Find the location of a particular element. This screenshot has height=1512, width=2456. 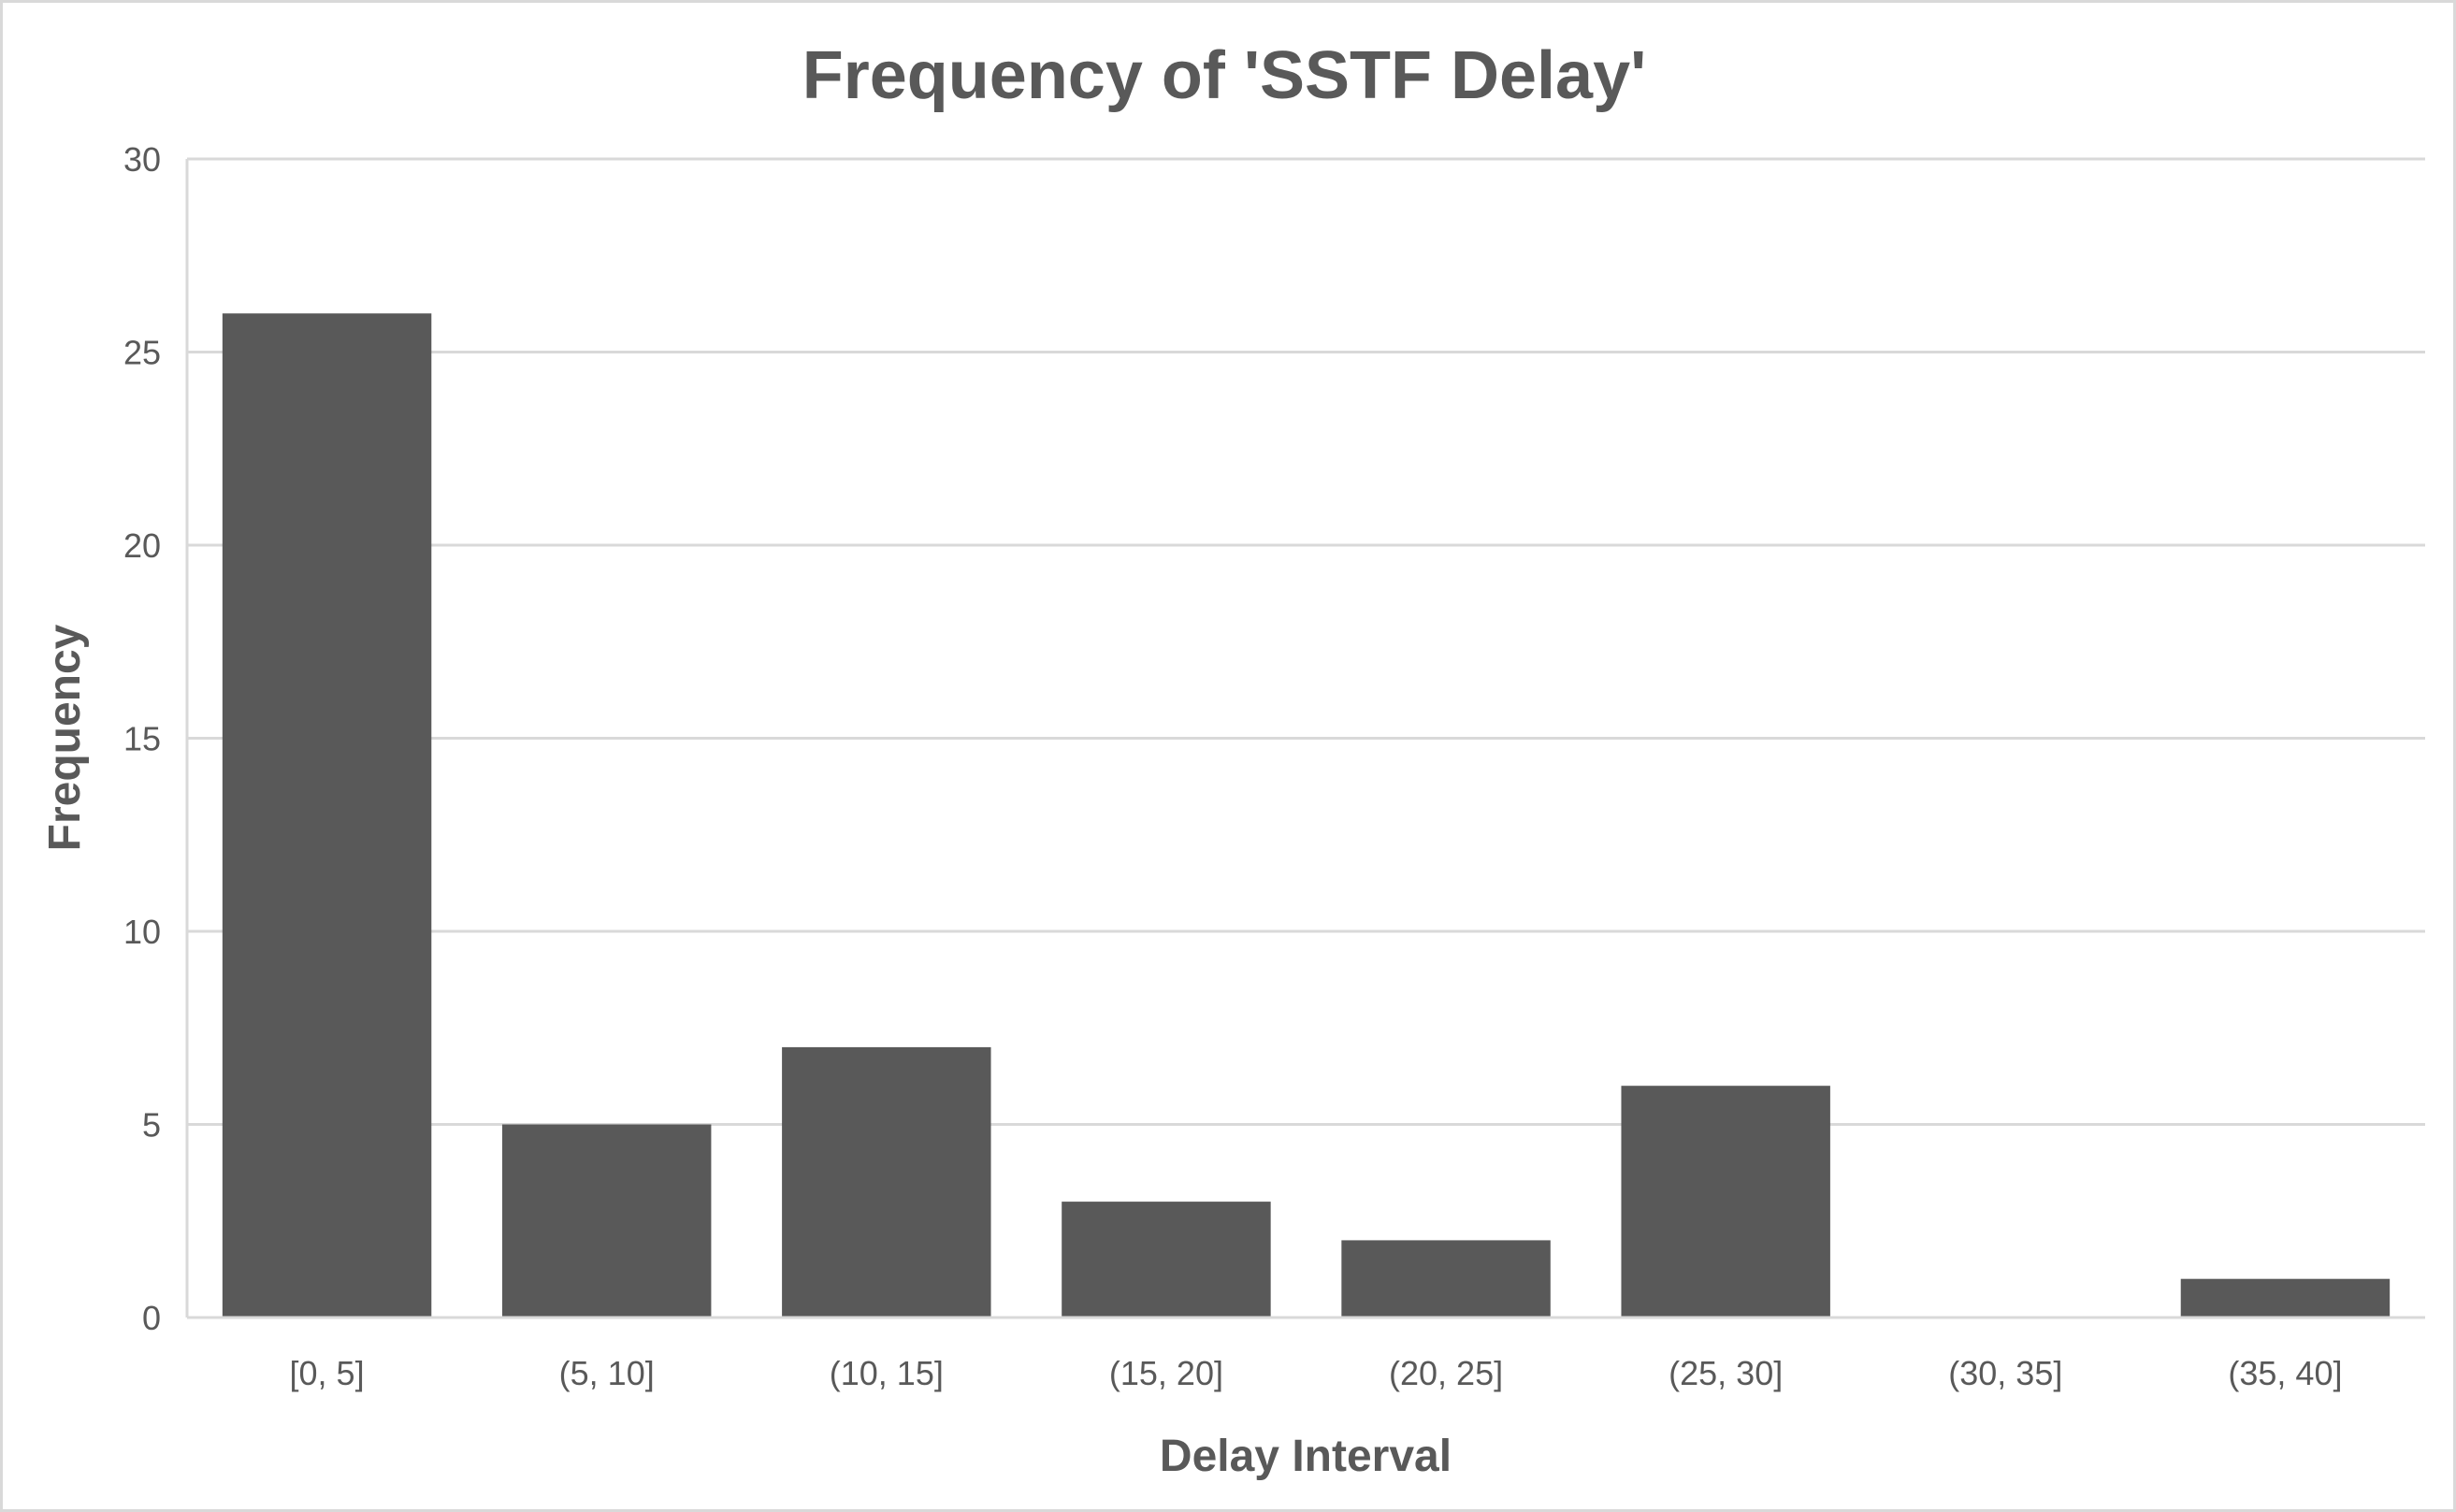

chart-title: Frequency of 'SSTF Delay' is located at coordinates (1224, 75).